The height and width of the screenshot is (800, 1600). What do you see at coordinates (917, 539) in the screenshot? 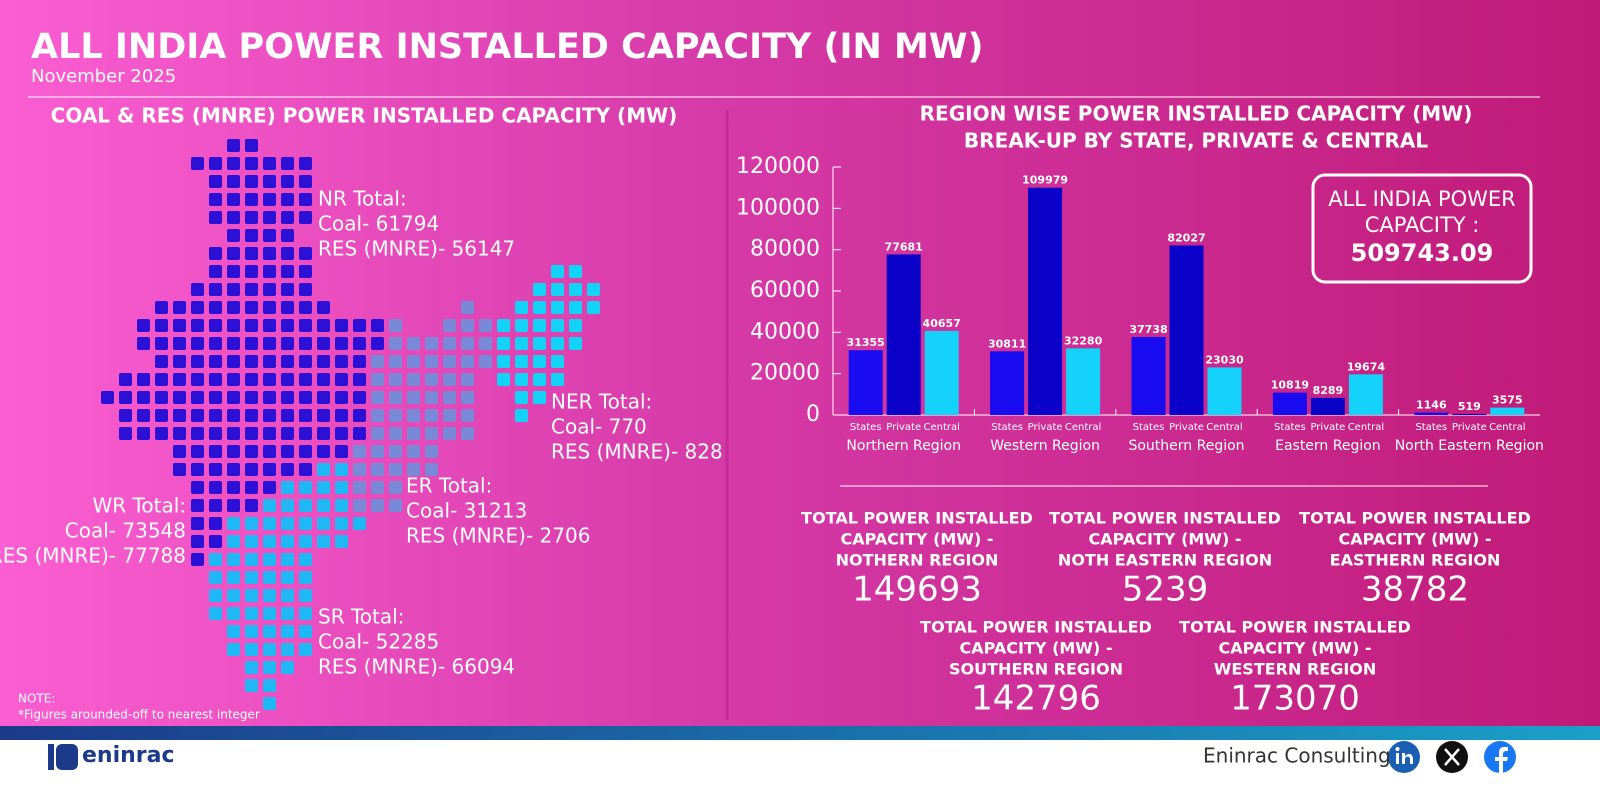
I see `total-title: CAPACITY (MW) -` at bounding box center [917, 539].